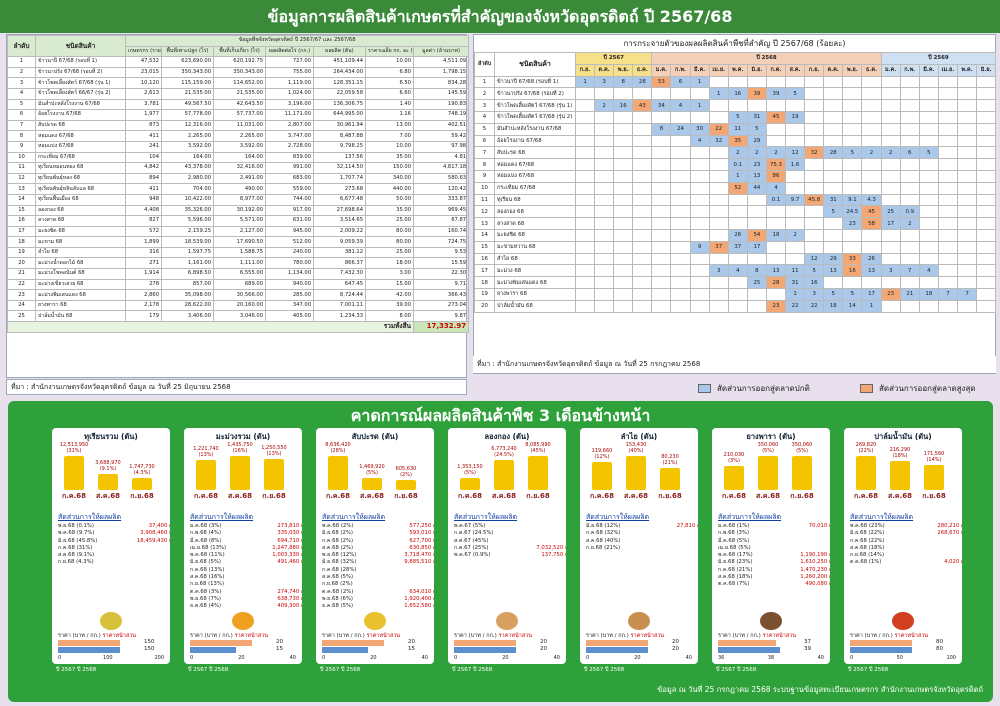  What do you see at coordinates (795, 117) in the screenshot?
I see `dist-cell: 19` at bounding box center [795, 117].